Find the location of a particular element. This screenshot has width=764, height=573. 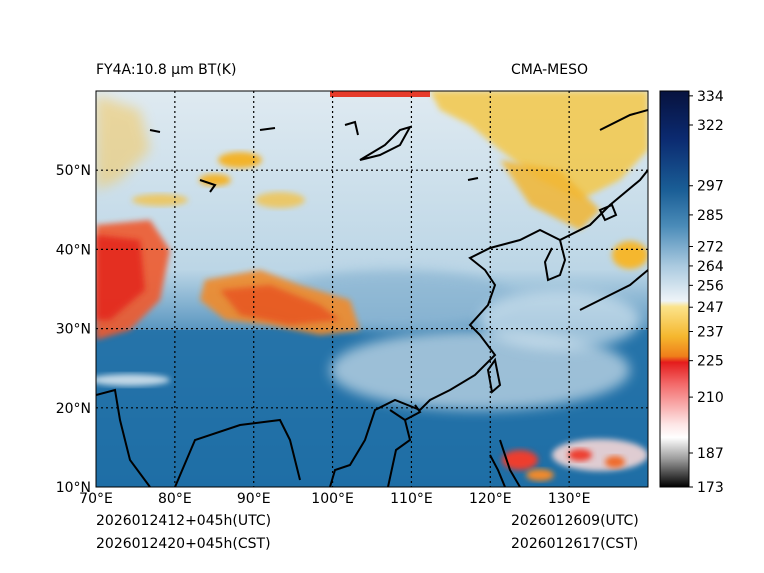

valid-time-utc: 2026012609(UTC) is located at coordinates (575, 521).